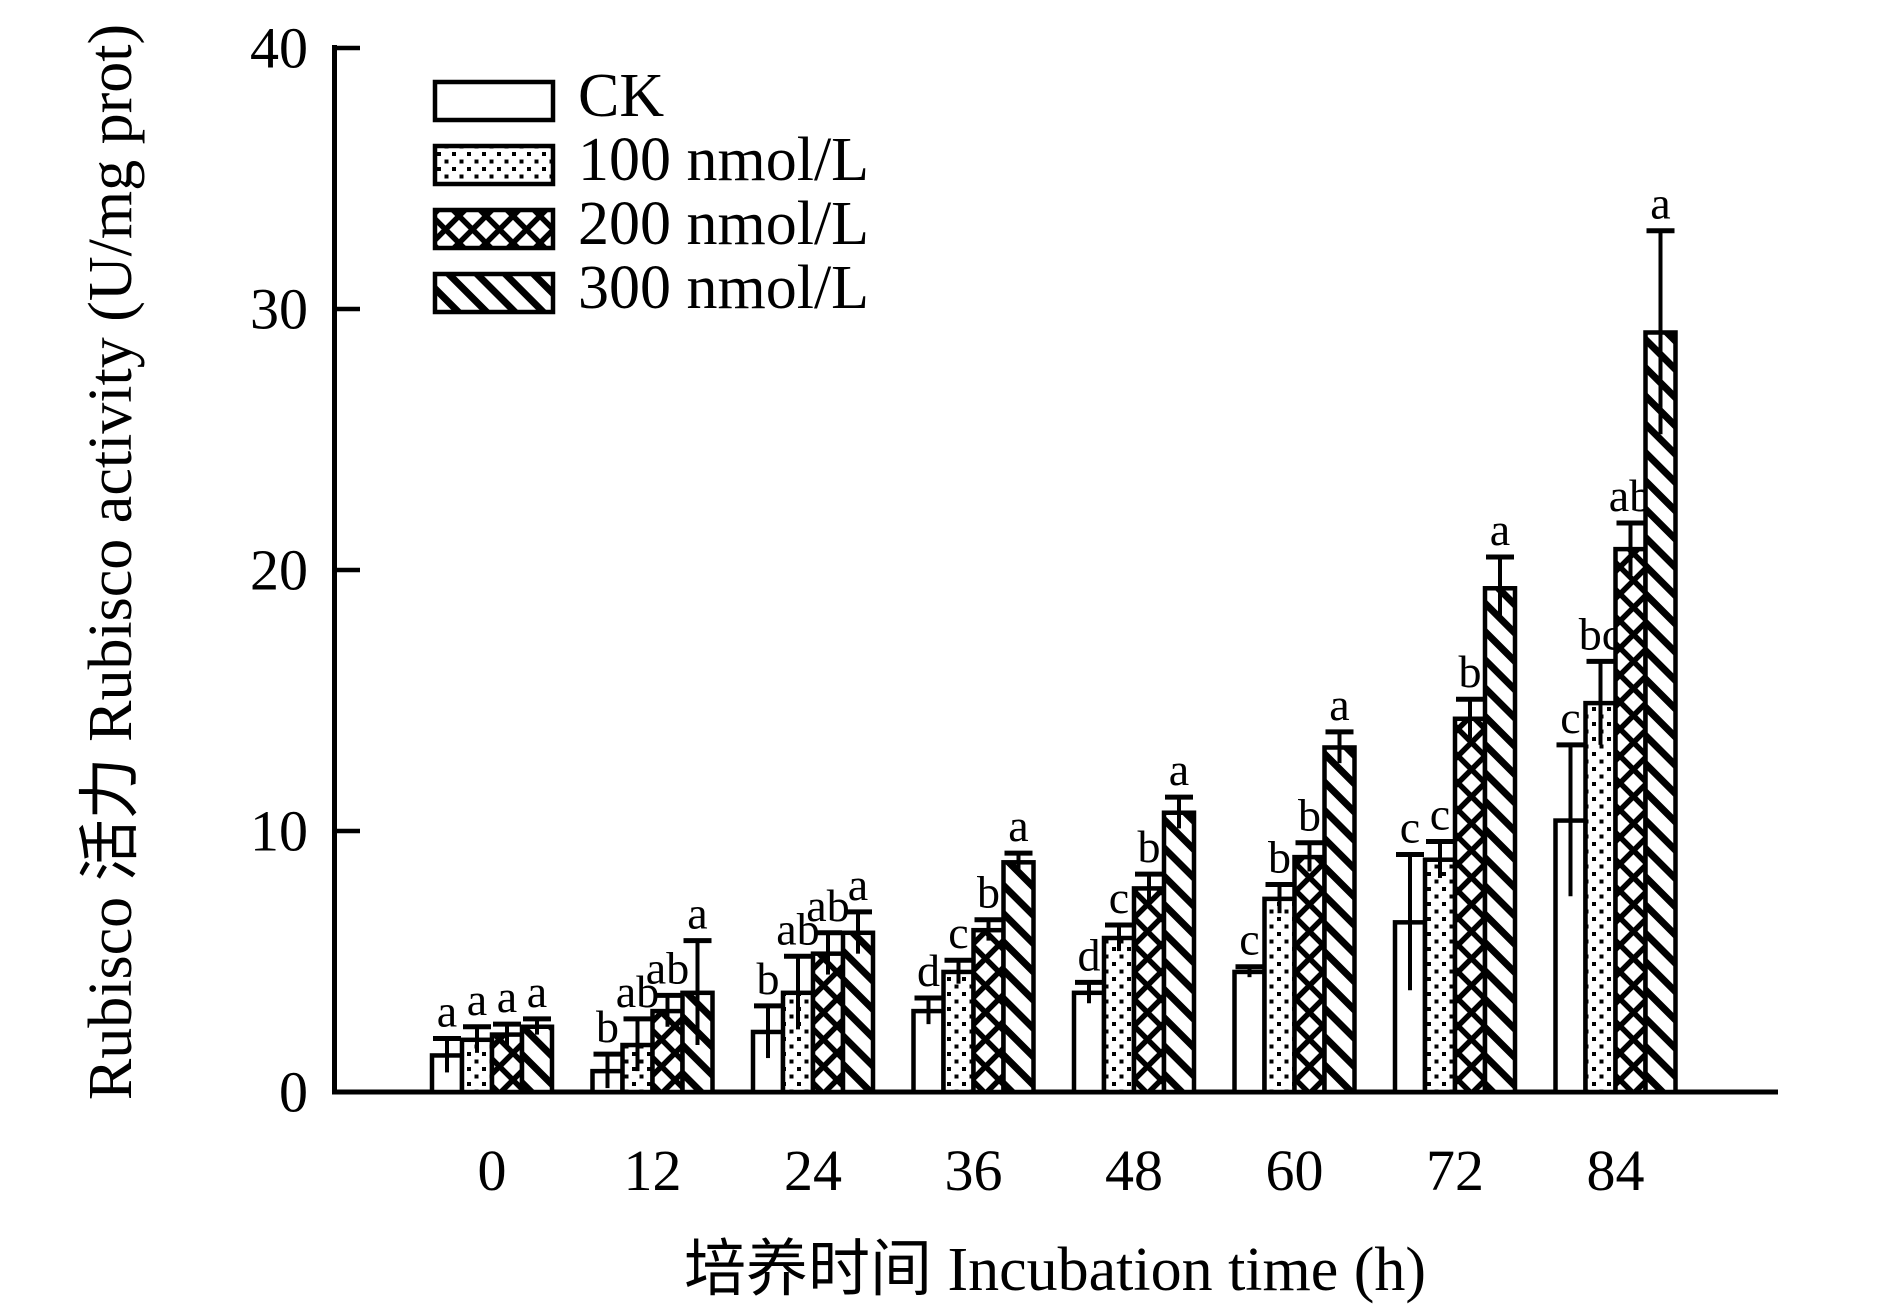 The height and width of the screenshot is (1308, 1890). I want to click on bar-100-nmol-l-t72, so click(1440, 976).